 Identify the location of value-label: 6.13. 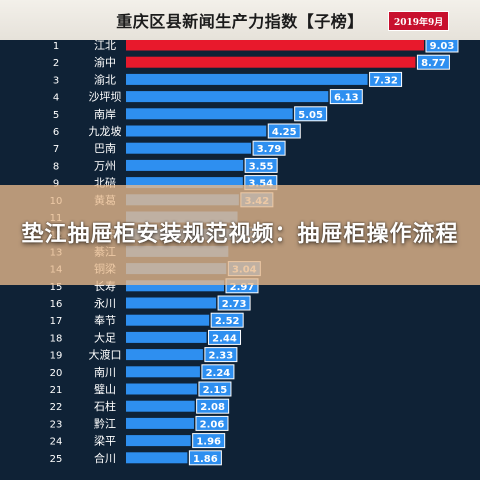
(346, 98).